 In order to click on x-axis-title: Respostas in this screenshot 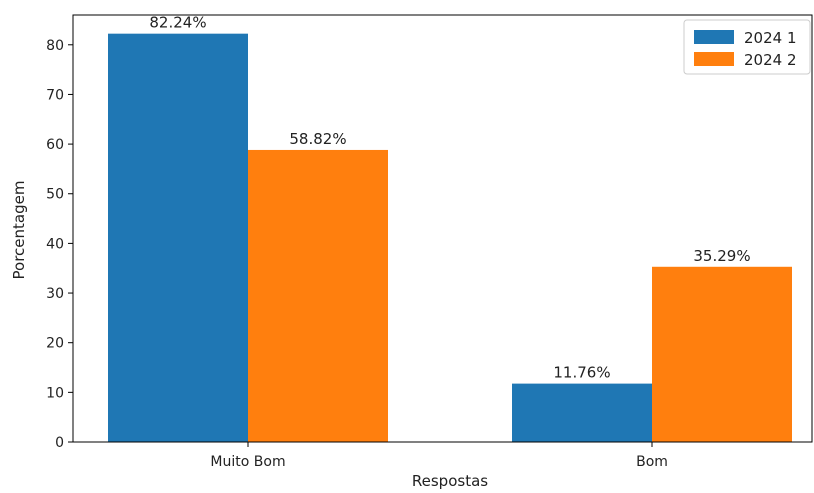, I will do `click(450, 480)`.